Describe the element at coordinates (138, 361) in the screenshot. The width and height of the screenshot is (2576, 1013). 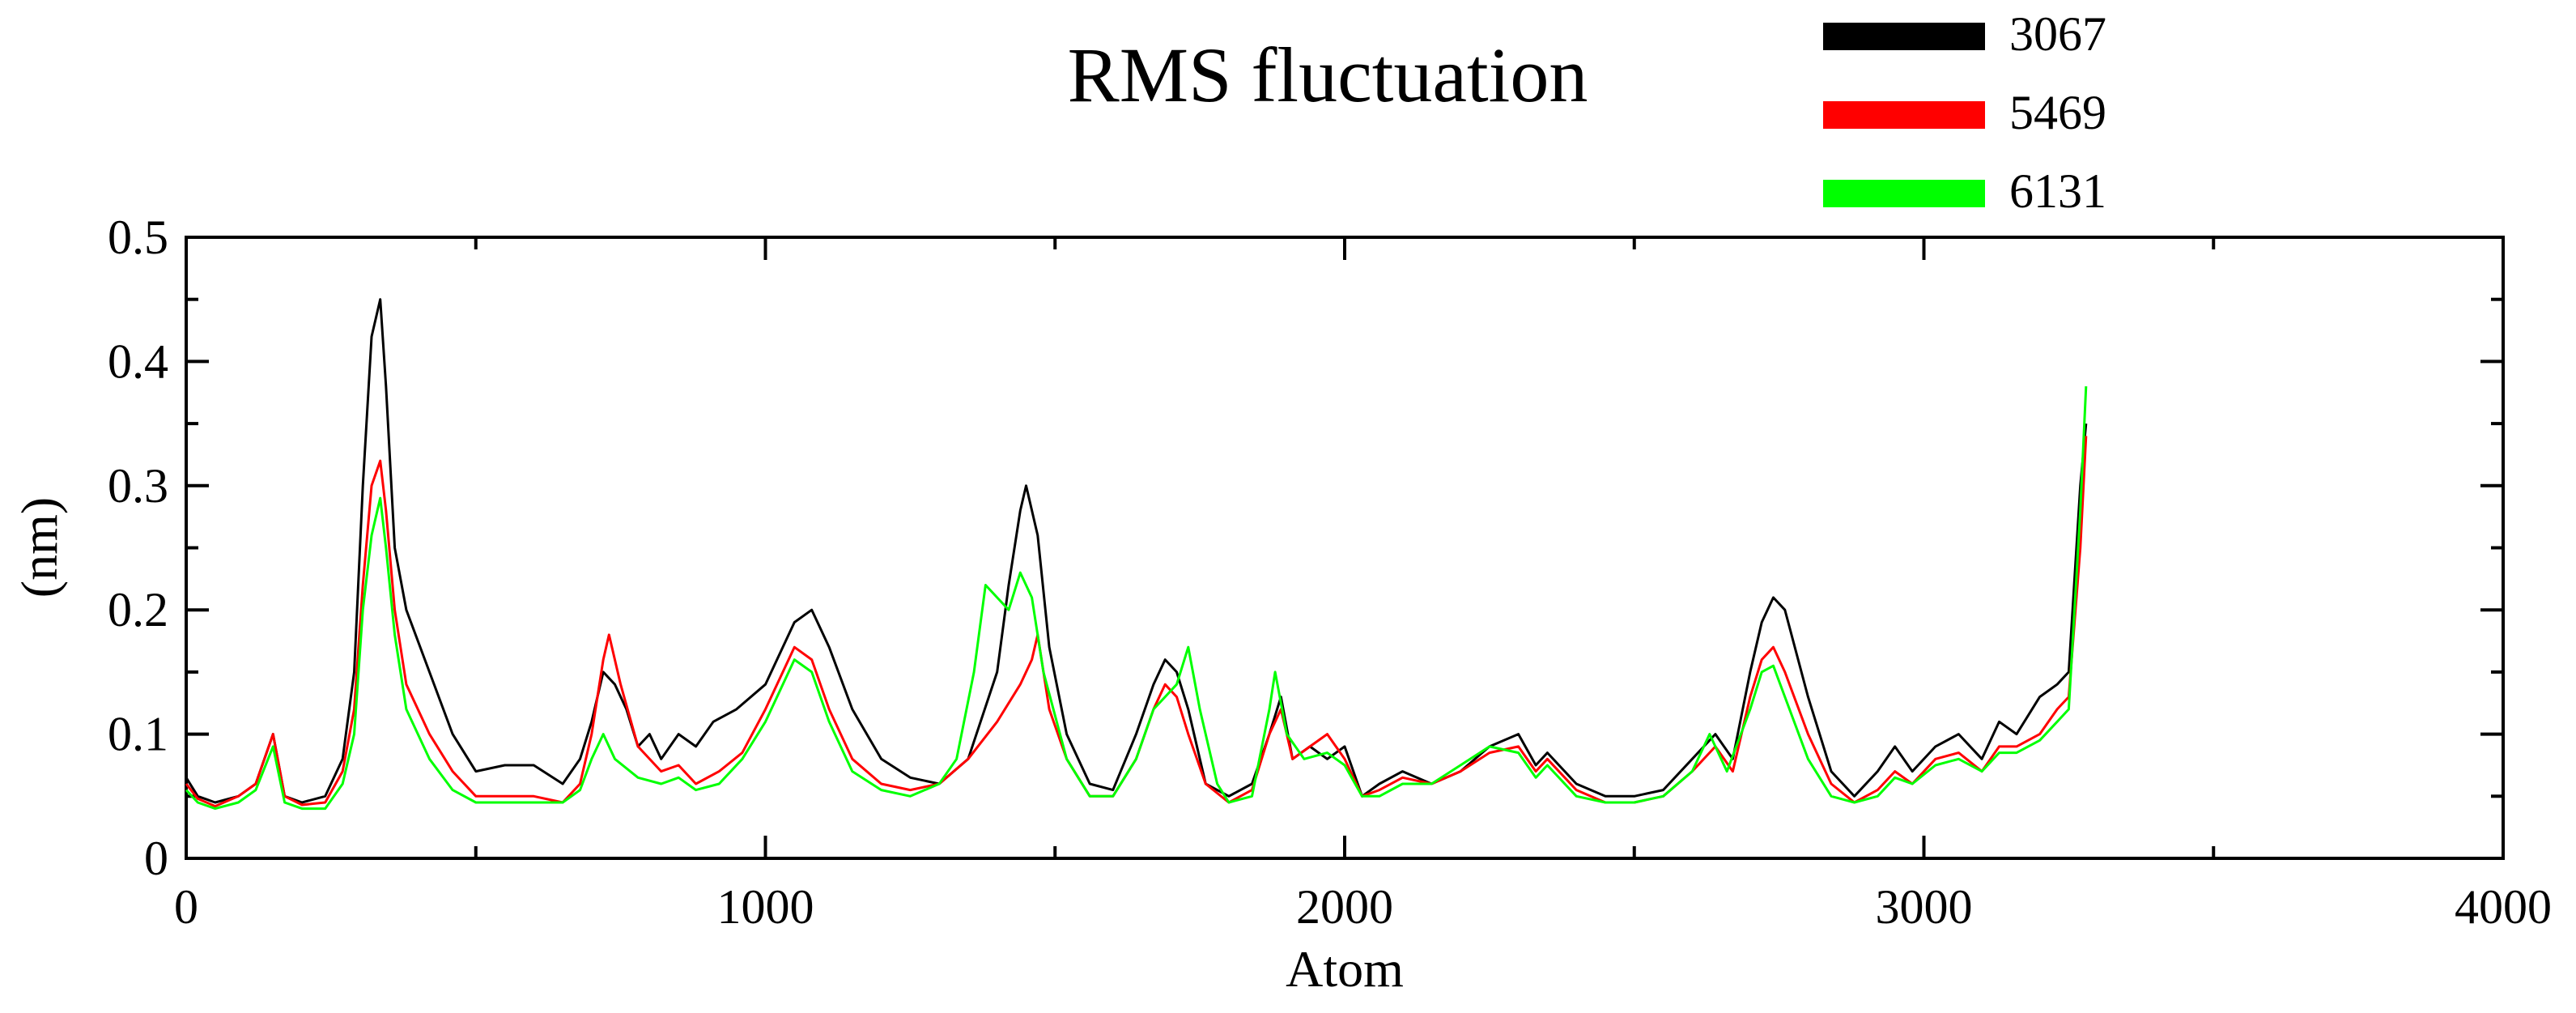
I see `y-tick-label: 0.4` at that location.